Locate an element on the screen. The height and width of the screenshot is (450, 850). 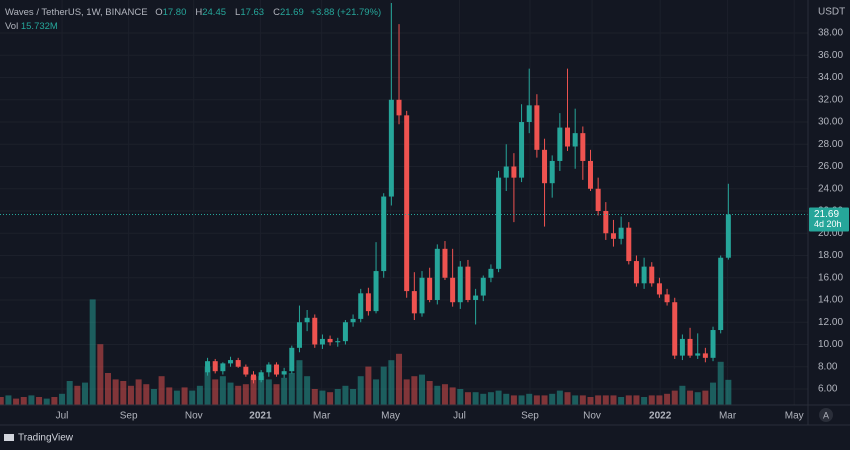
y-tick-label: 20.00 is located at coordinates (830, 233).